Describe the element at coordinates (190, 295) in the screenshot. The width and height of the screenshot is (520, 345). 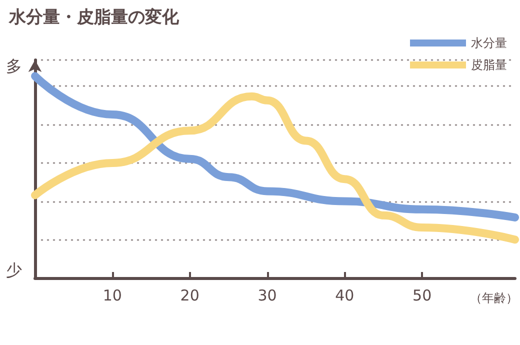
I see `x-tick-label: 20` at that location.